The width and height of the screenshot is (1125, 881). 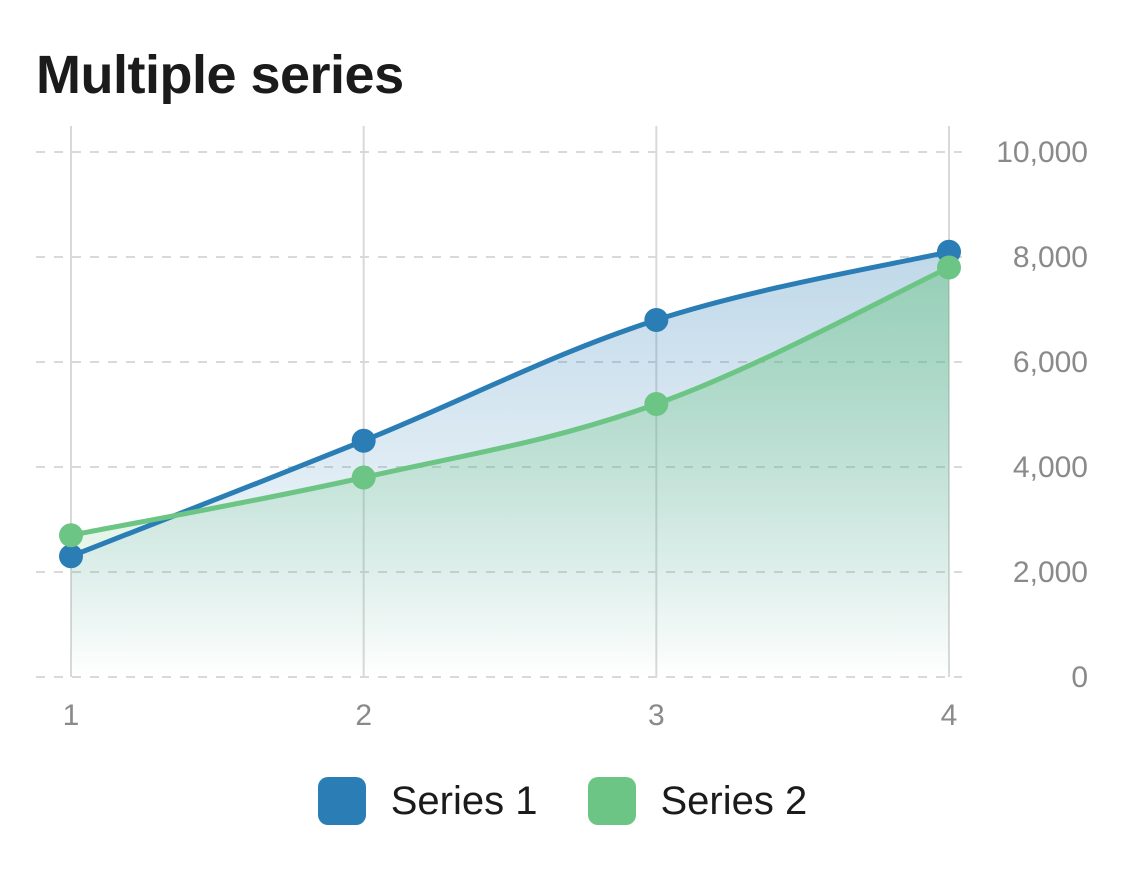 What do you see at coordinates (71, 715) in the screenshot?
I see `x-tick-label: 1` at bounding box center [71, 715].